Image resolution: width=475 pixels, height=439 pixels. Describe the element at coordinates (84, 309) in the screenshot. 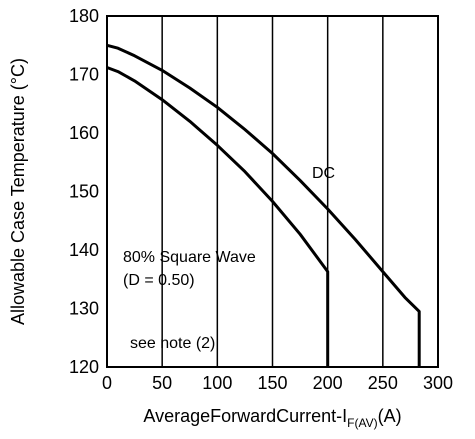

I see `y-tick-label: 130` at that location.